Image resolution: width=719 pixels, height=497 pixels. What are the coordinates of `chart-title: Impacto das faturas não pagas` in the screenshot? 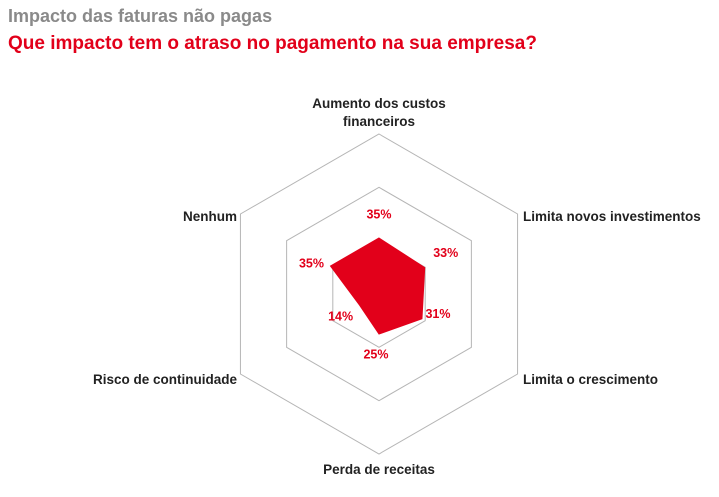 It's located at (140, 16).